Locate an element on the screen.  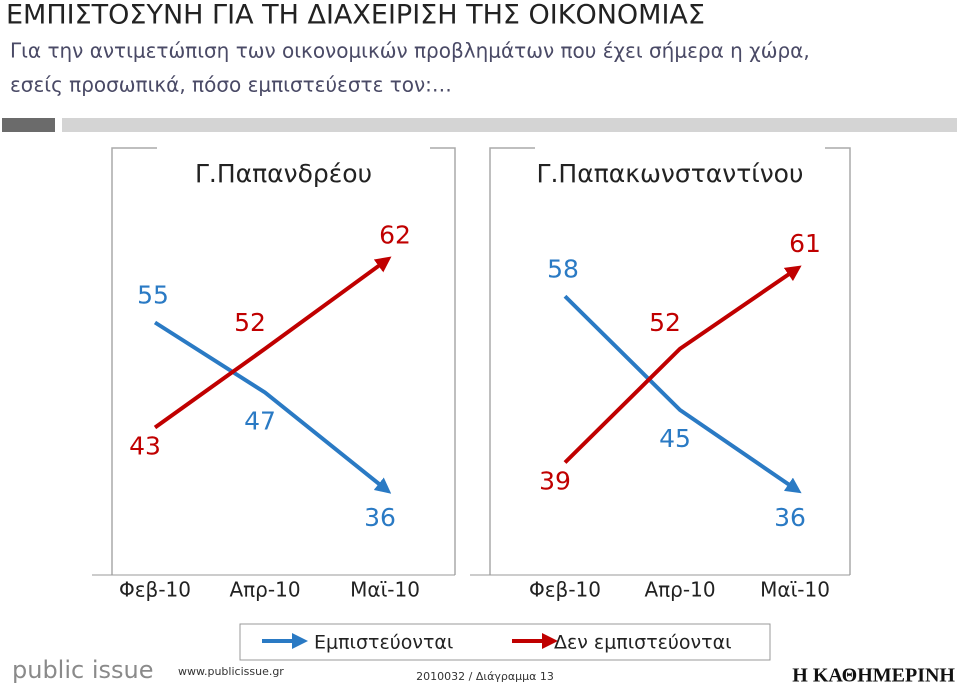
legend-label: Δεν εμπιστεύονται is located at coordinates (643, 643).